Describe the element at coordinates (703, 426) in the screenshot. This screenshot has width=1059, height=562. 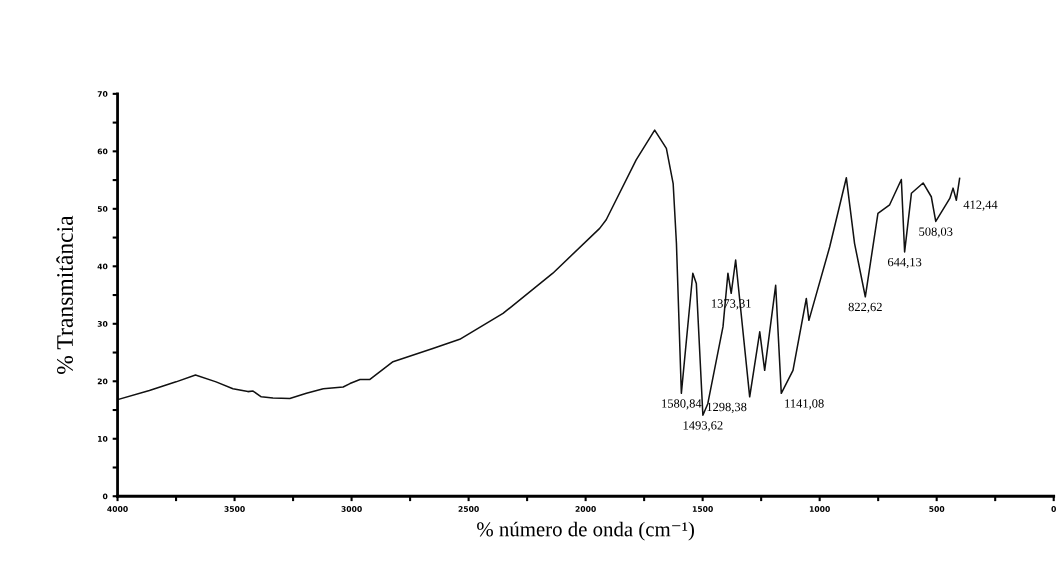
I see `annotation: 1493,62` at that location.